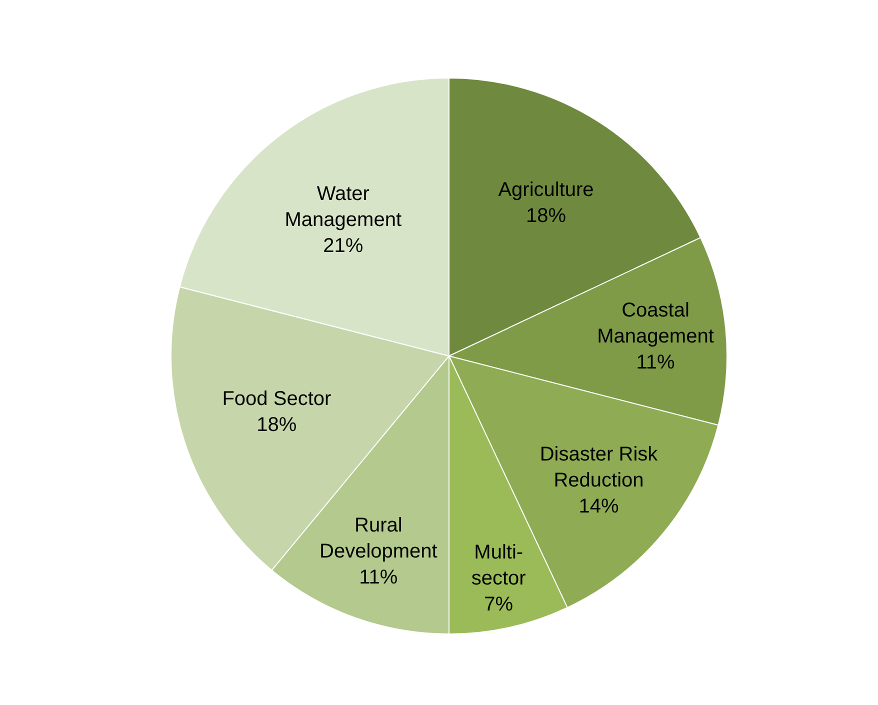  Describe the element at coordinates (499, 605) in the screenshot. I see `data-label: 7%` at that location.